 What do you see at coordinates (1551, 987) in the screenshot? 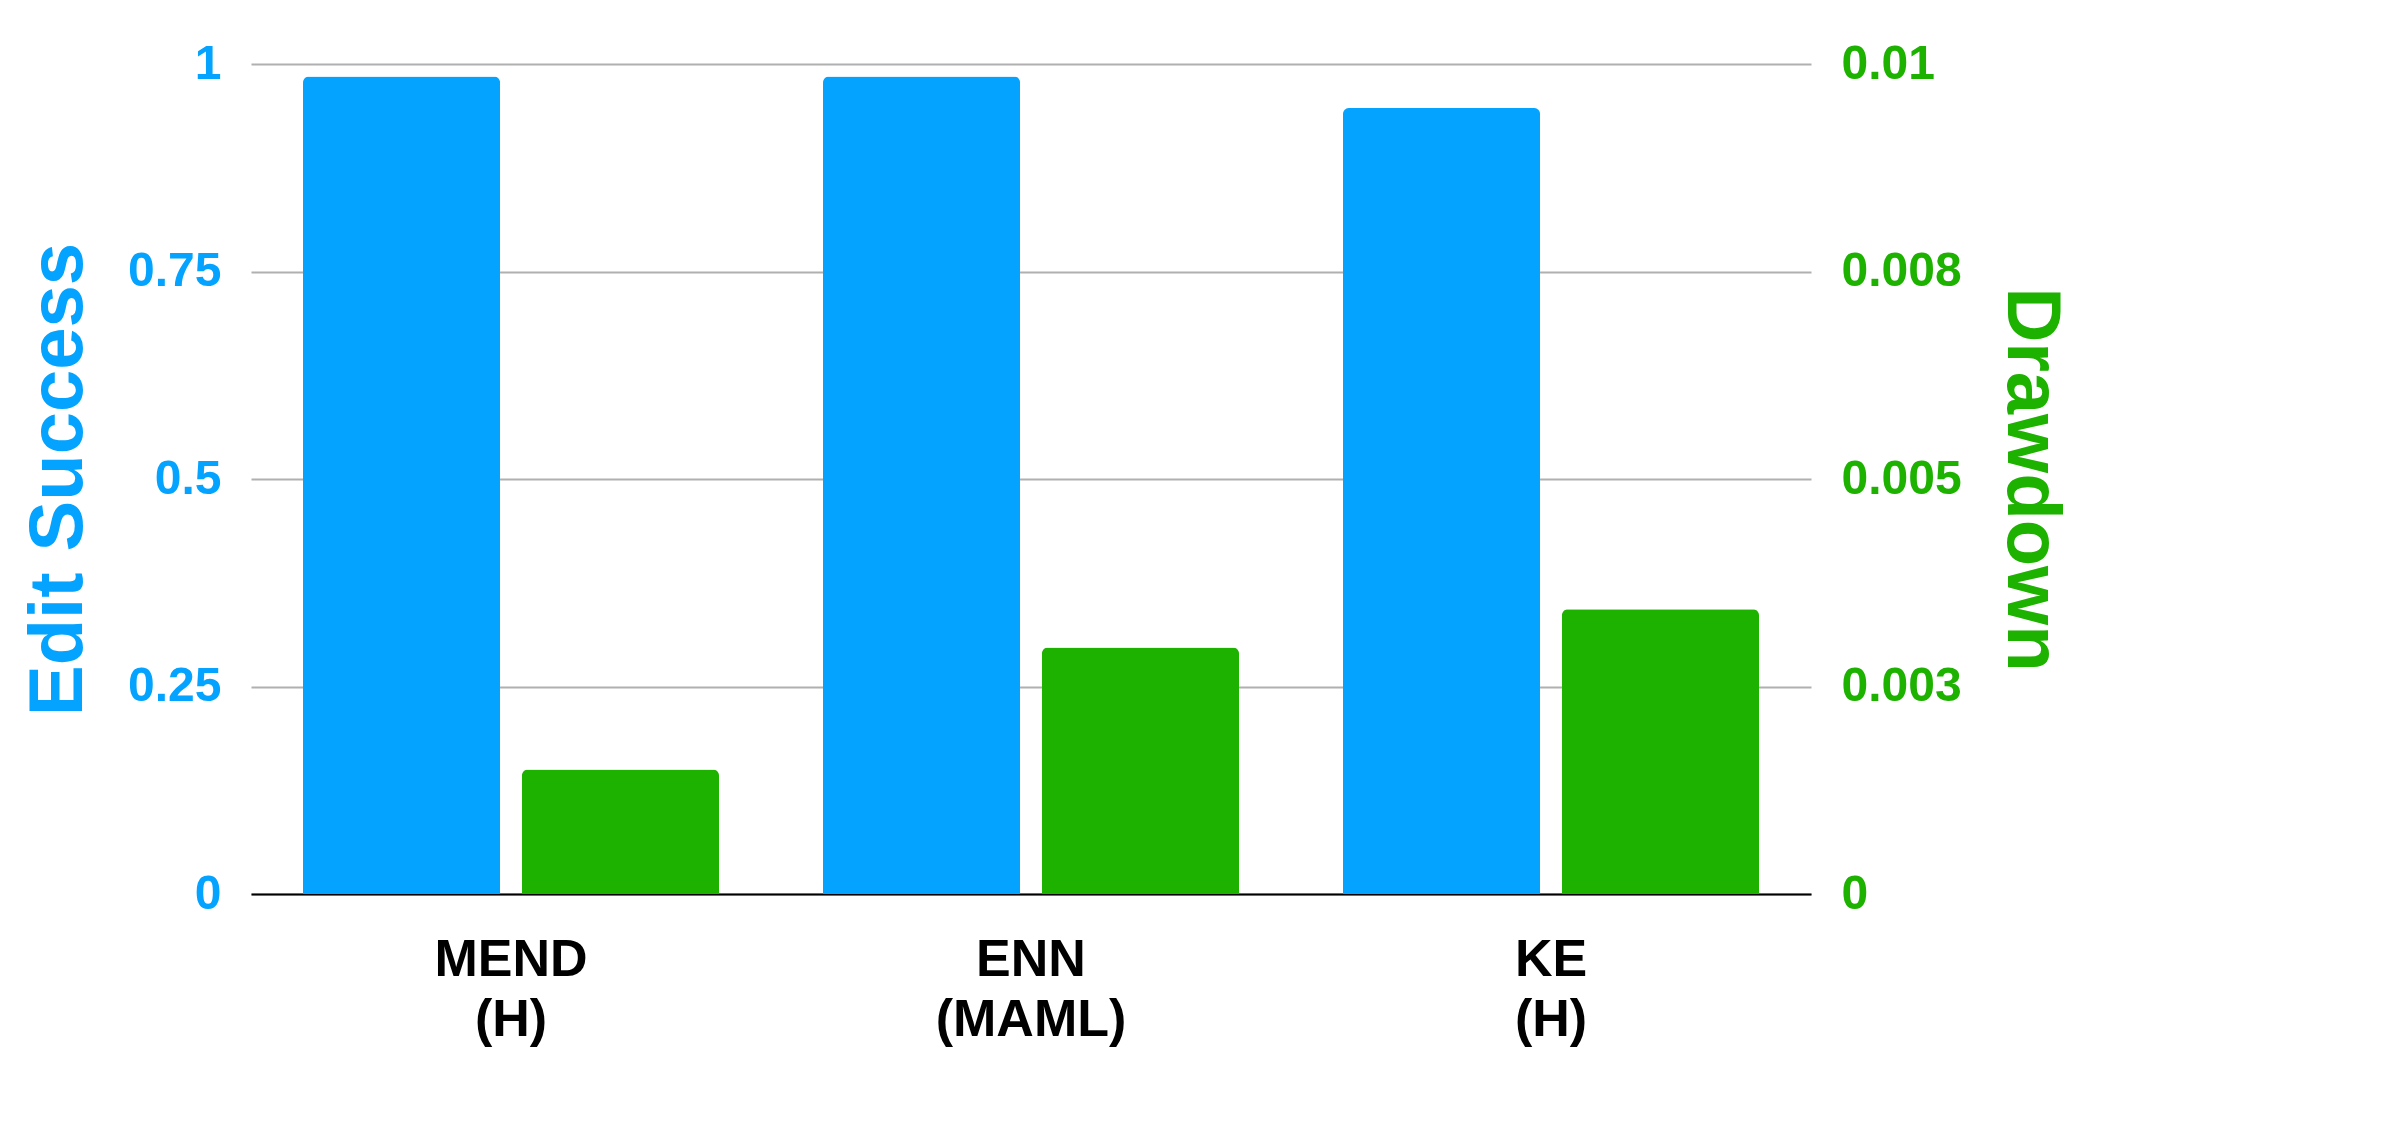
I see `x-tick-label: KE (H)` at bounding box center [1551, 987].